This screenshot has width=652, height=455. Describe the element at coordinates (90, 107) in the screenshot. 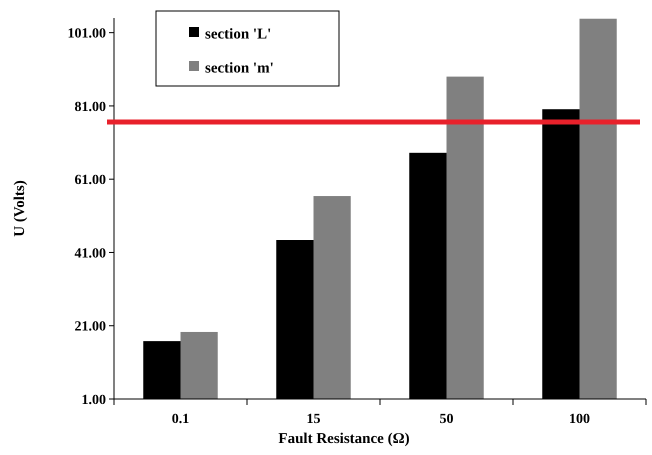

I see `y-tick-label: 81.00` at that location.